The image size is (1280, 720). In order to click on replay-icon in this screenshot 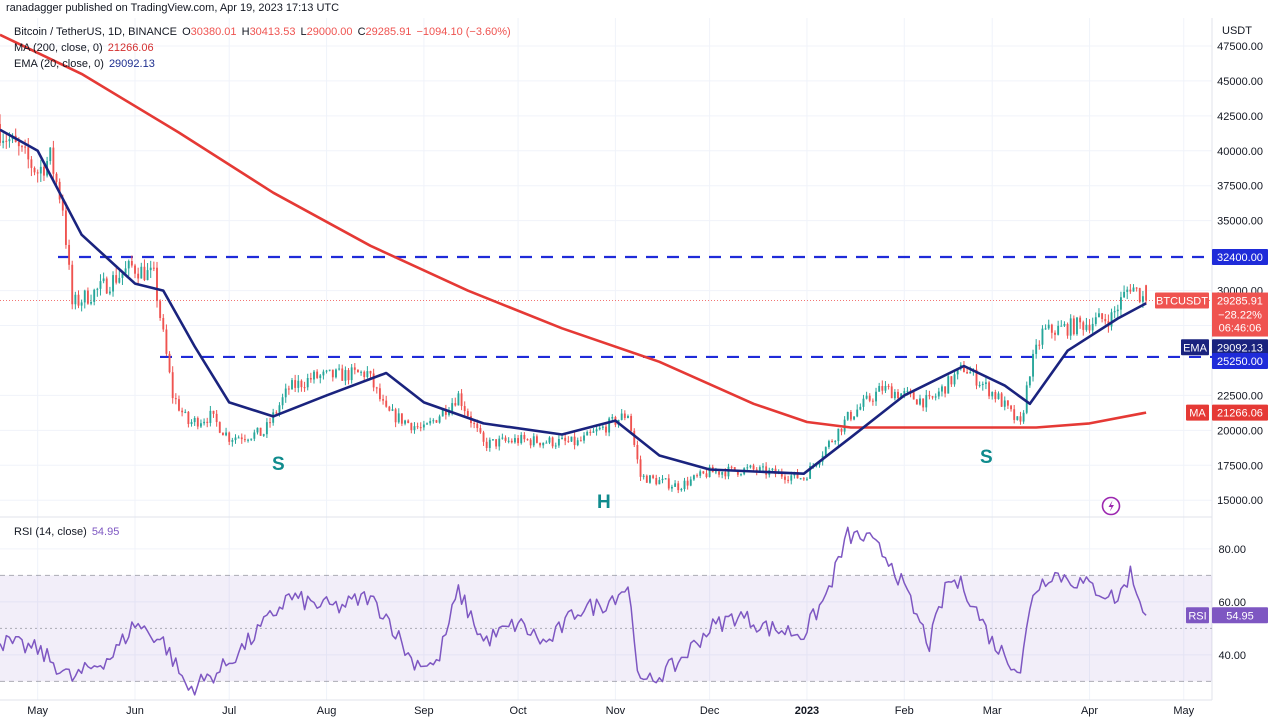, I will do `click(1111, 506)`.